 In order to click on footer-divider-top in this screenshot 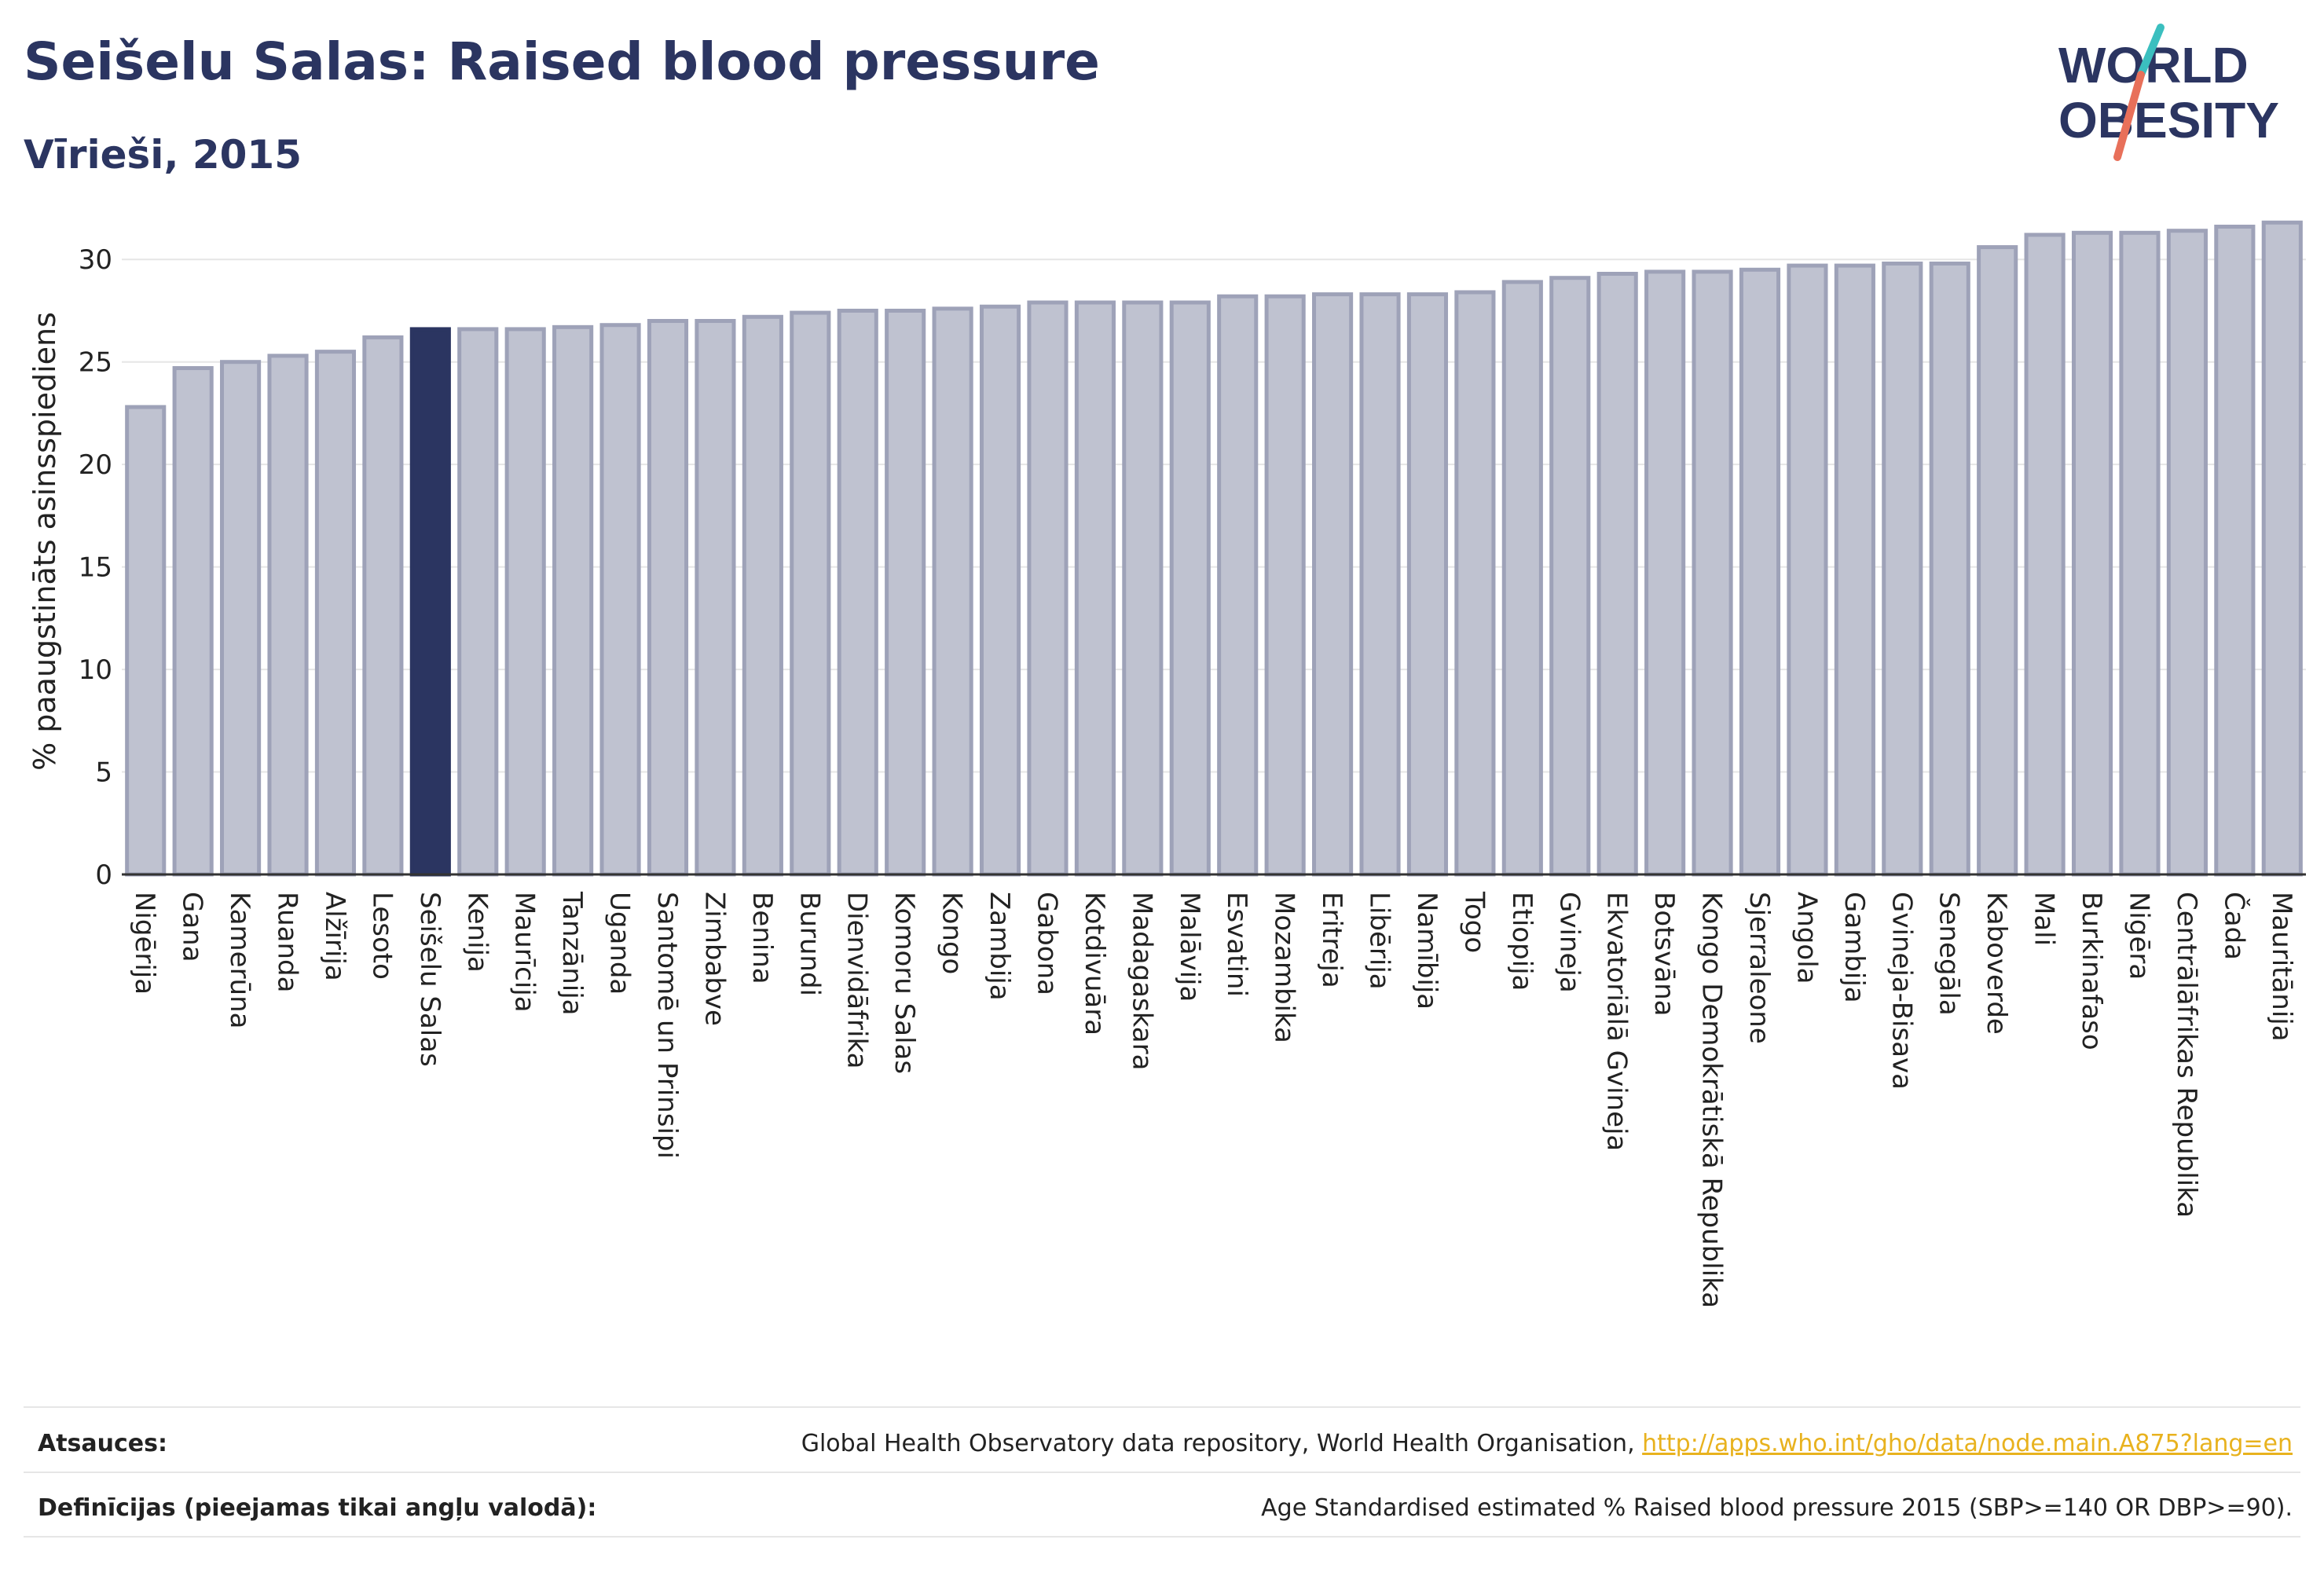, I will do `click(1162, 1407)`.